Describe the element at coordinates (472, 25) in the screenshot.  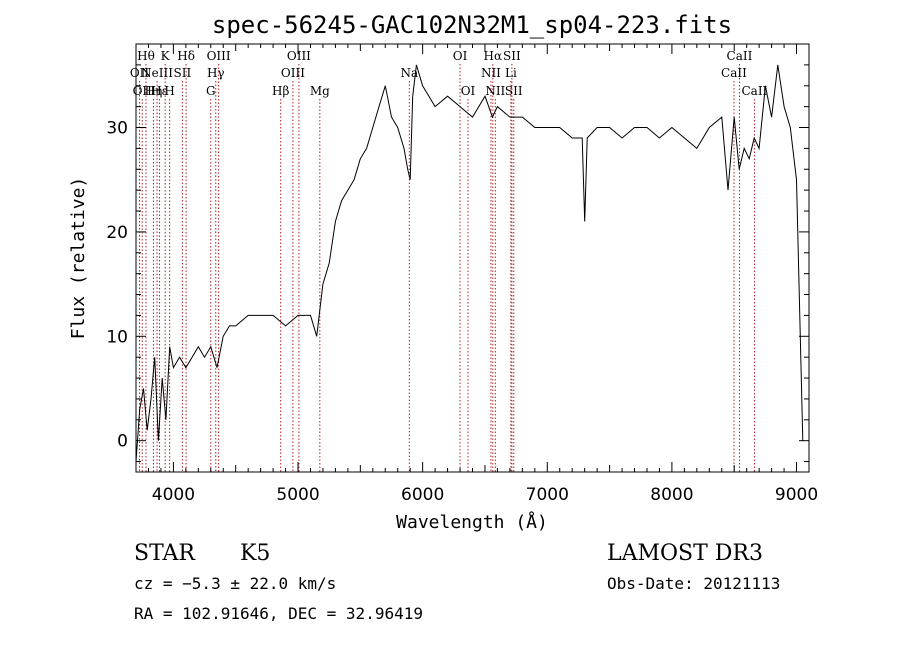
I see `chart-title: spec-56245-GAC102N32M1_sp04-223.fits` at that location.